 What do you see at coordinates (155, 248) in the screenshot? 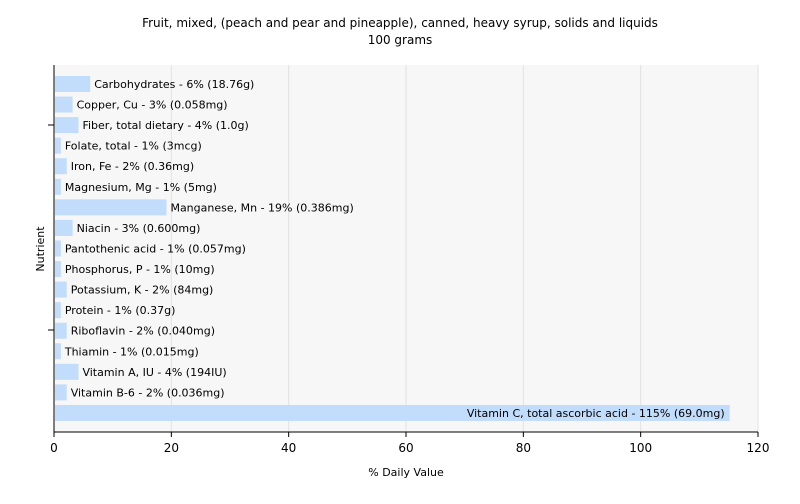
I see `bar-label: Pantothenic acid - 1% (0.057mg)` at bounding box center [155, 248].